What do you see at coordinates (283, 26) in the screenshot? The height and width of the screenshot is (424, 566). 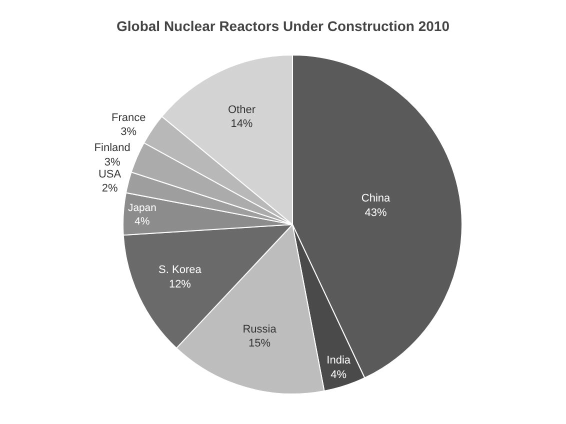 I see `chart-title: Global Nuclear Reactors Under Construction 2010` at bounding box center [283, 26].